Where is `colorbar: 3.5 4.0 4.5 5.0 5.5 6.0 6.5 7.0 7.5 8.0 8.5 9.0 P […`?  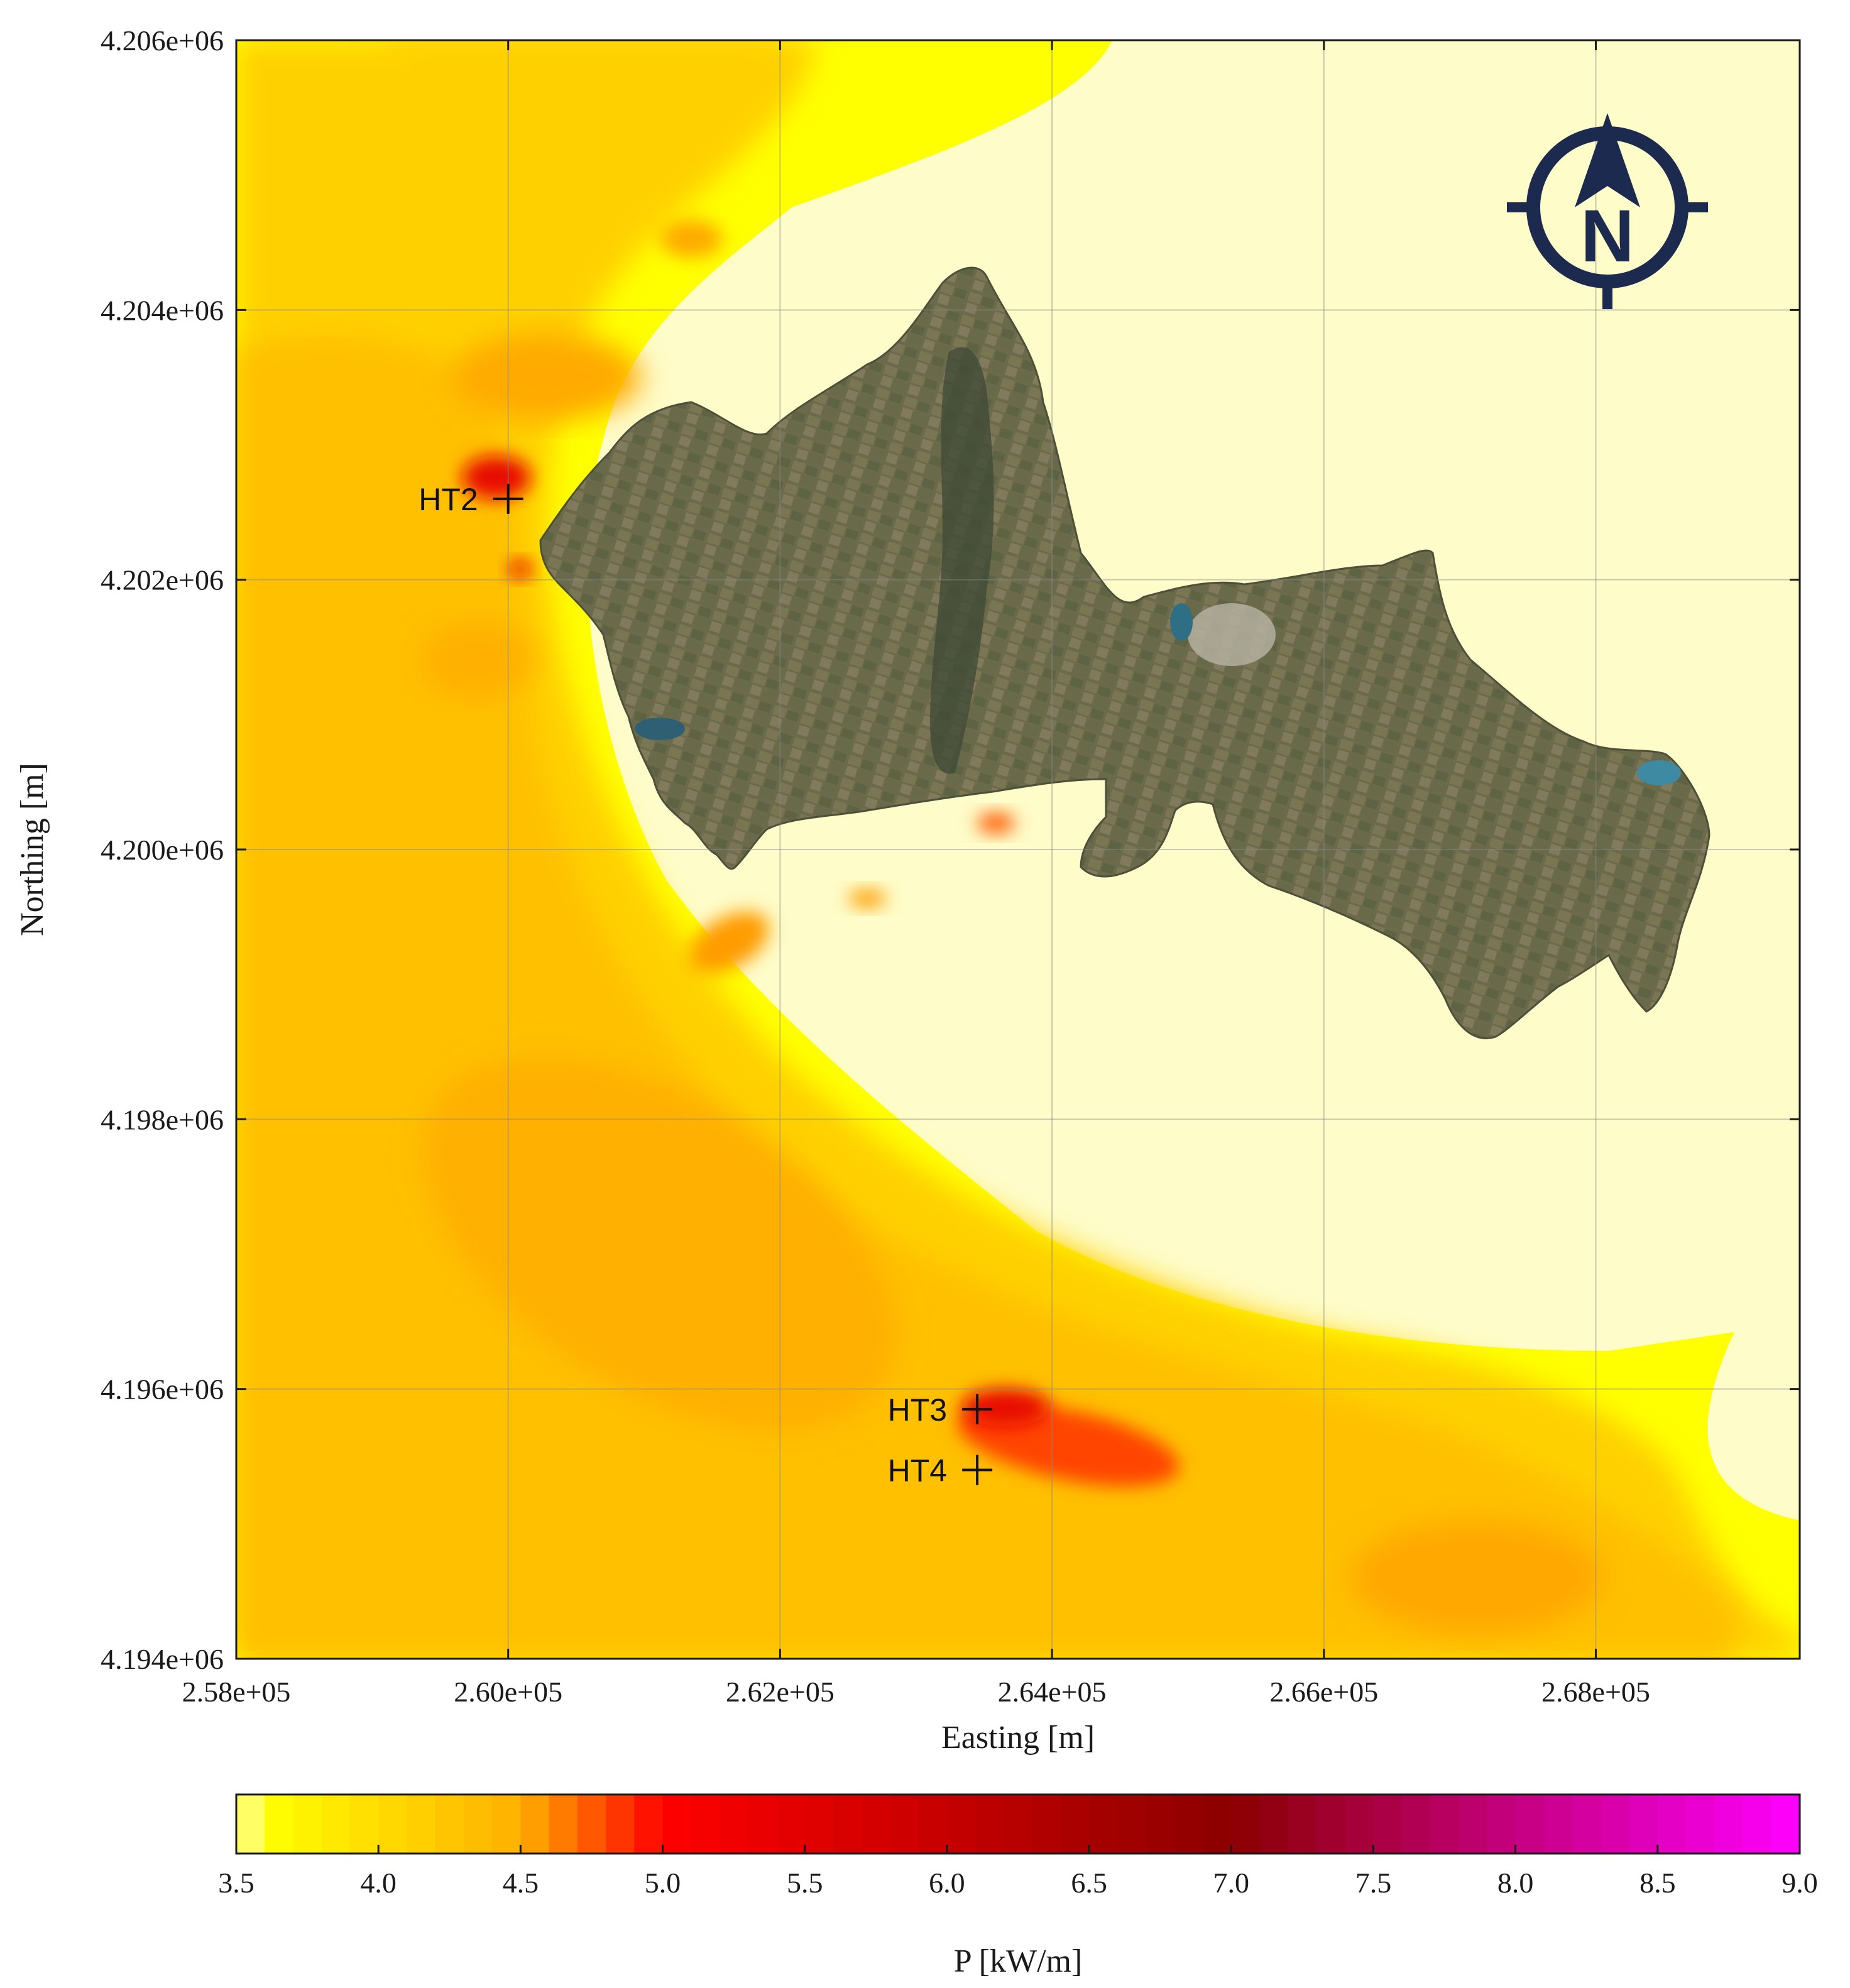
colorbar: 3.5 4.0 4.5 5.0 5.5 6.0 6.5 7.0 7.5 8.0 8.5 9.0 P [… is located at coordinates (1018, 1886).